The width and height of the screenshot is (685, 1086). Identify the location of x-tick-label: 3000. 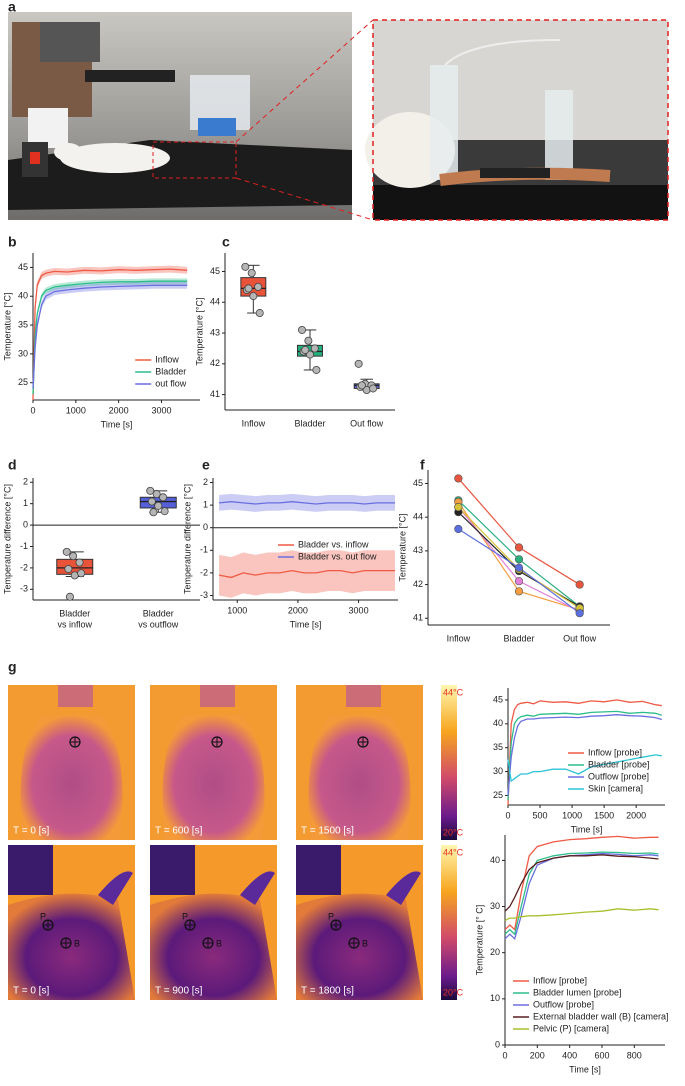
(161, 410).